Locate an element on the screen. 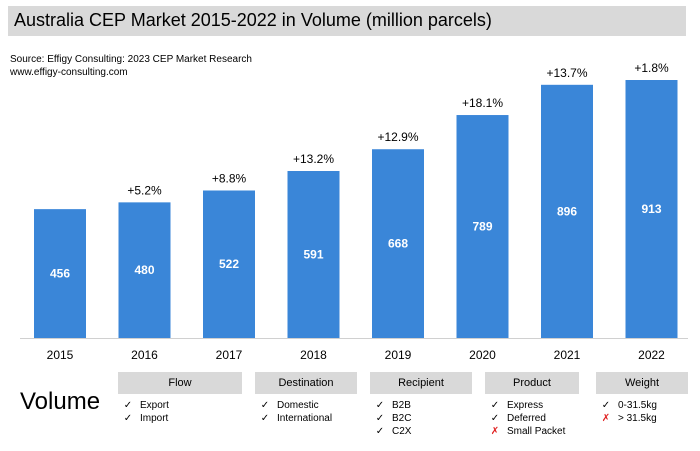  legend-column-recipient: Recipient ✓ B2B ✓ B2C ✓ C2X is located at coordinates (421, 405).